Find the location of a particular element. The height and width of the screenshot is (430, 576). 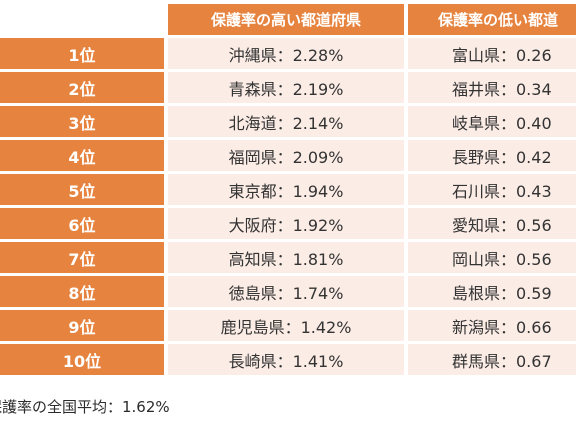

header-low-rate: 保護率の低い都道 is located at coordinates (492, 19).